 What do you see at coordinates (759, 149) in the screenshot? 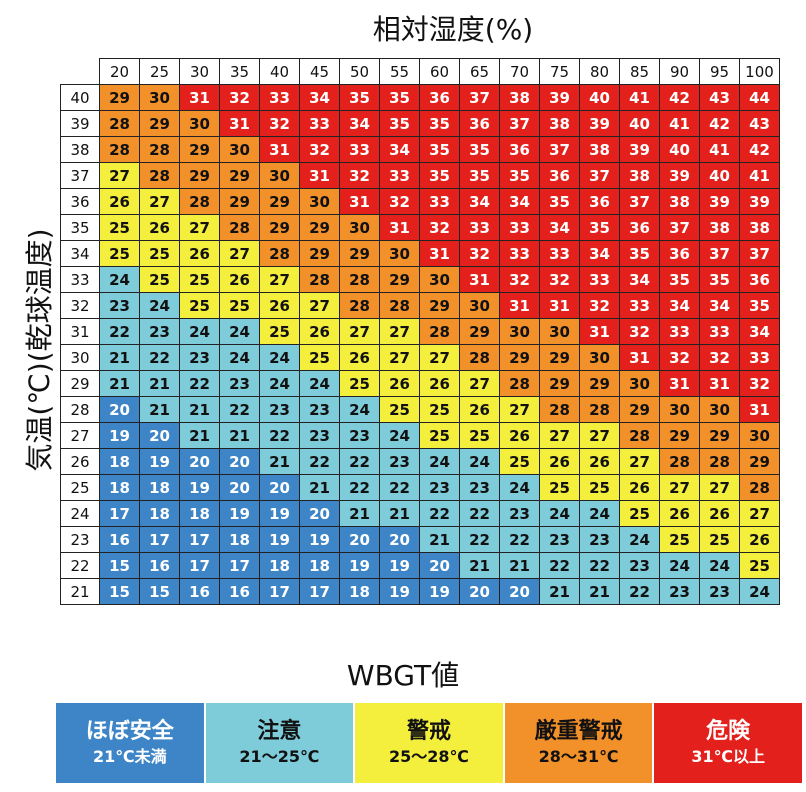
I see `wbgt-cell: 42` at bounding box center [759, 149].